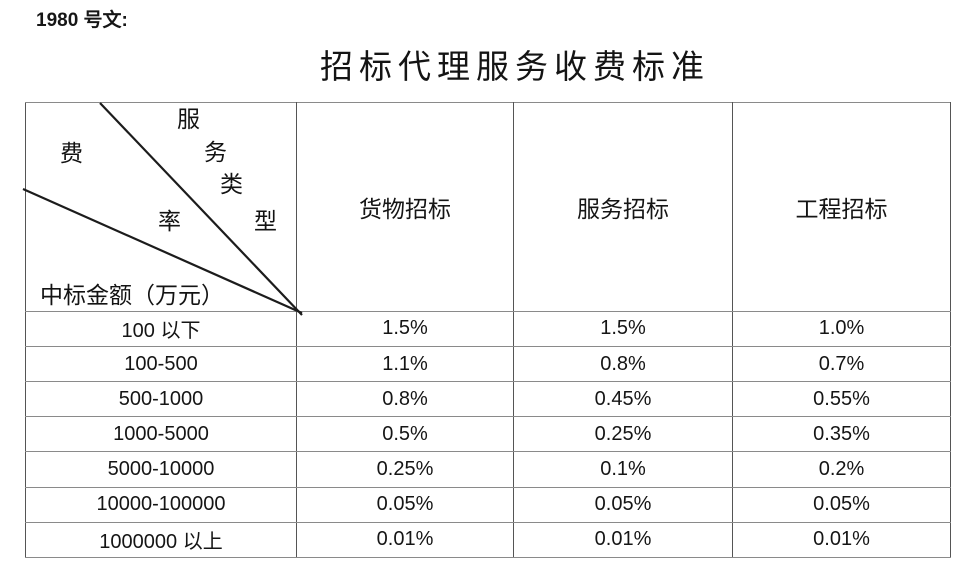 Image resolution: width=976 pixels, height=581 pixels. I want to click on amount-range-cell: 5000-10000, so click(161, 469).